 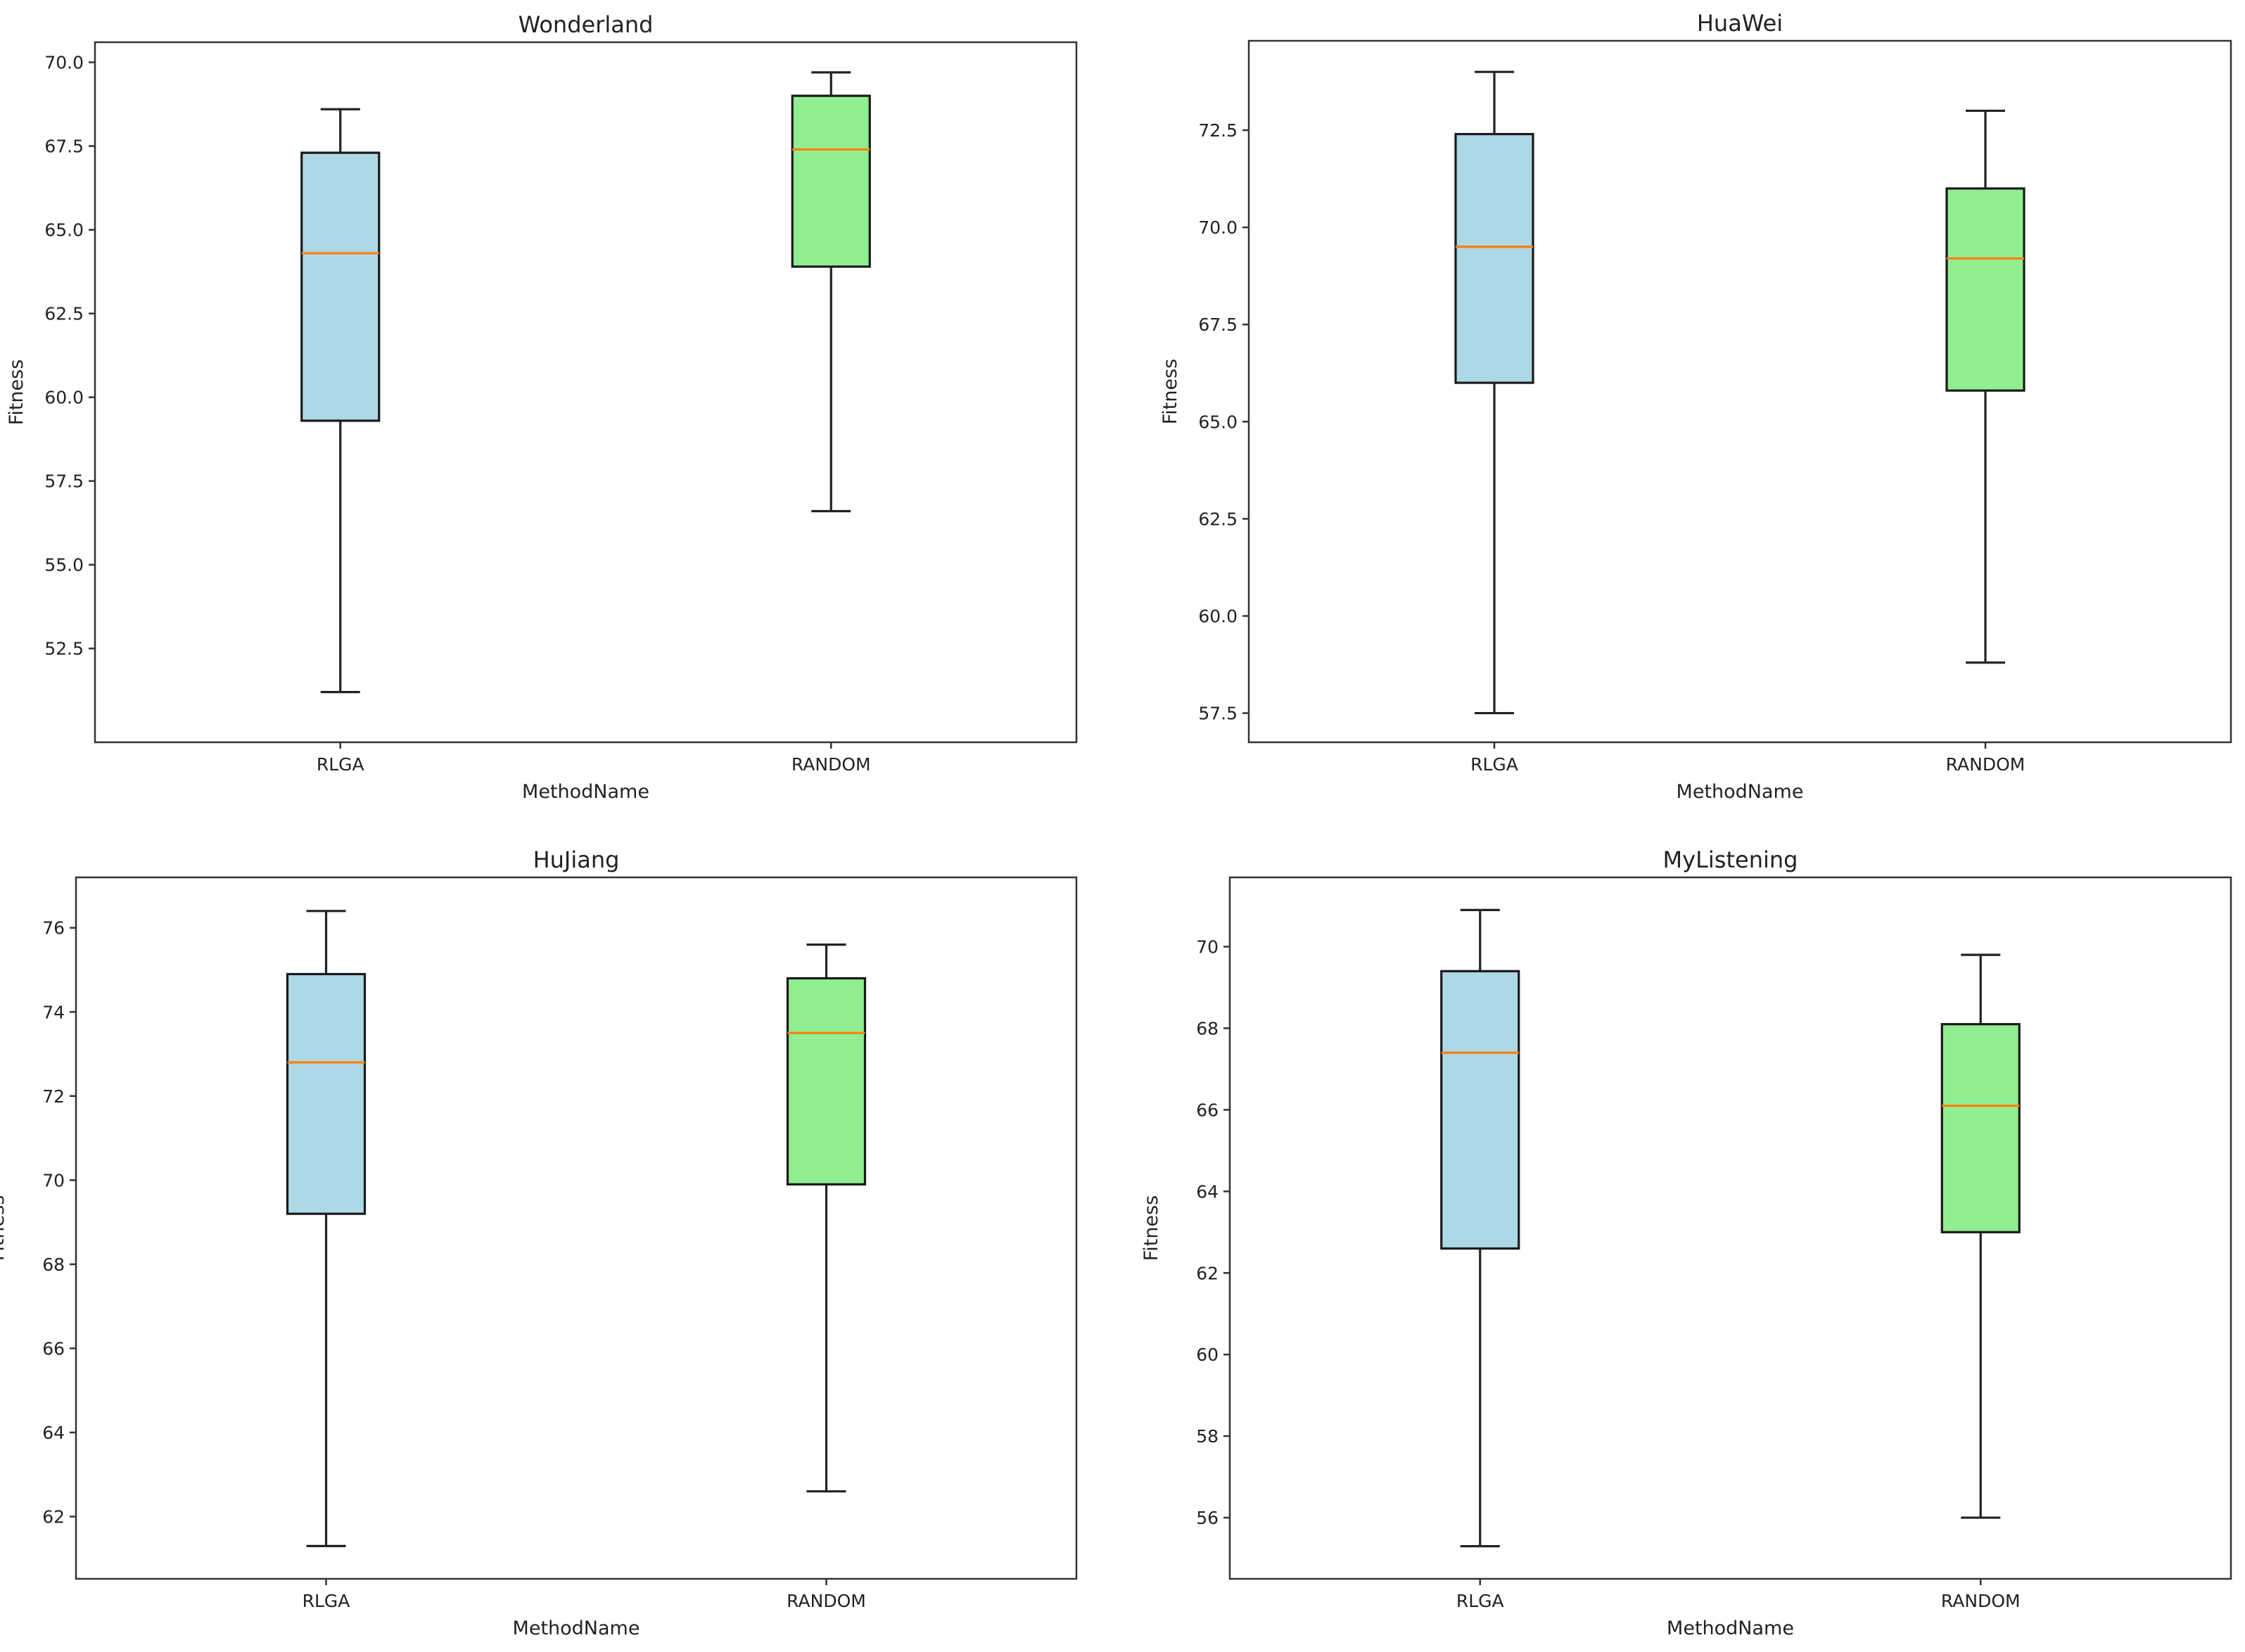 I want to click on y-tick-label: 72.5, so click(x=1218, y=130).